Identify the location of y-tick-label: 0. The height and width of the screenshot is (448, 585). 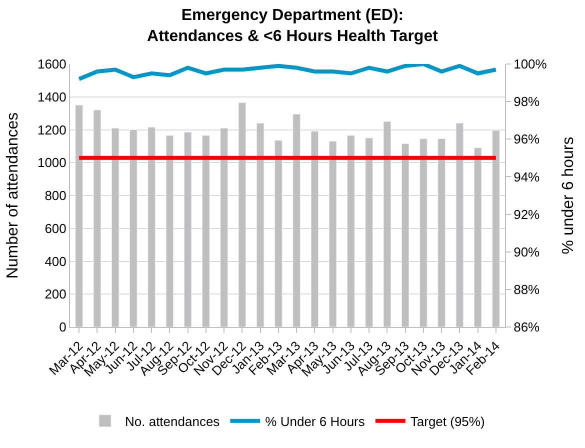
(62, 327).